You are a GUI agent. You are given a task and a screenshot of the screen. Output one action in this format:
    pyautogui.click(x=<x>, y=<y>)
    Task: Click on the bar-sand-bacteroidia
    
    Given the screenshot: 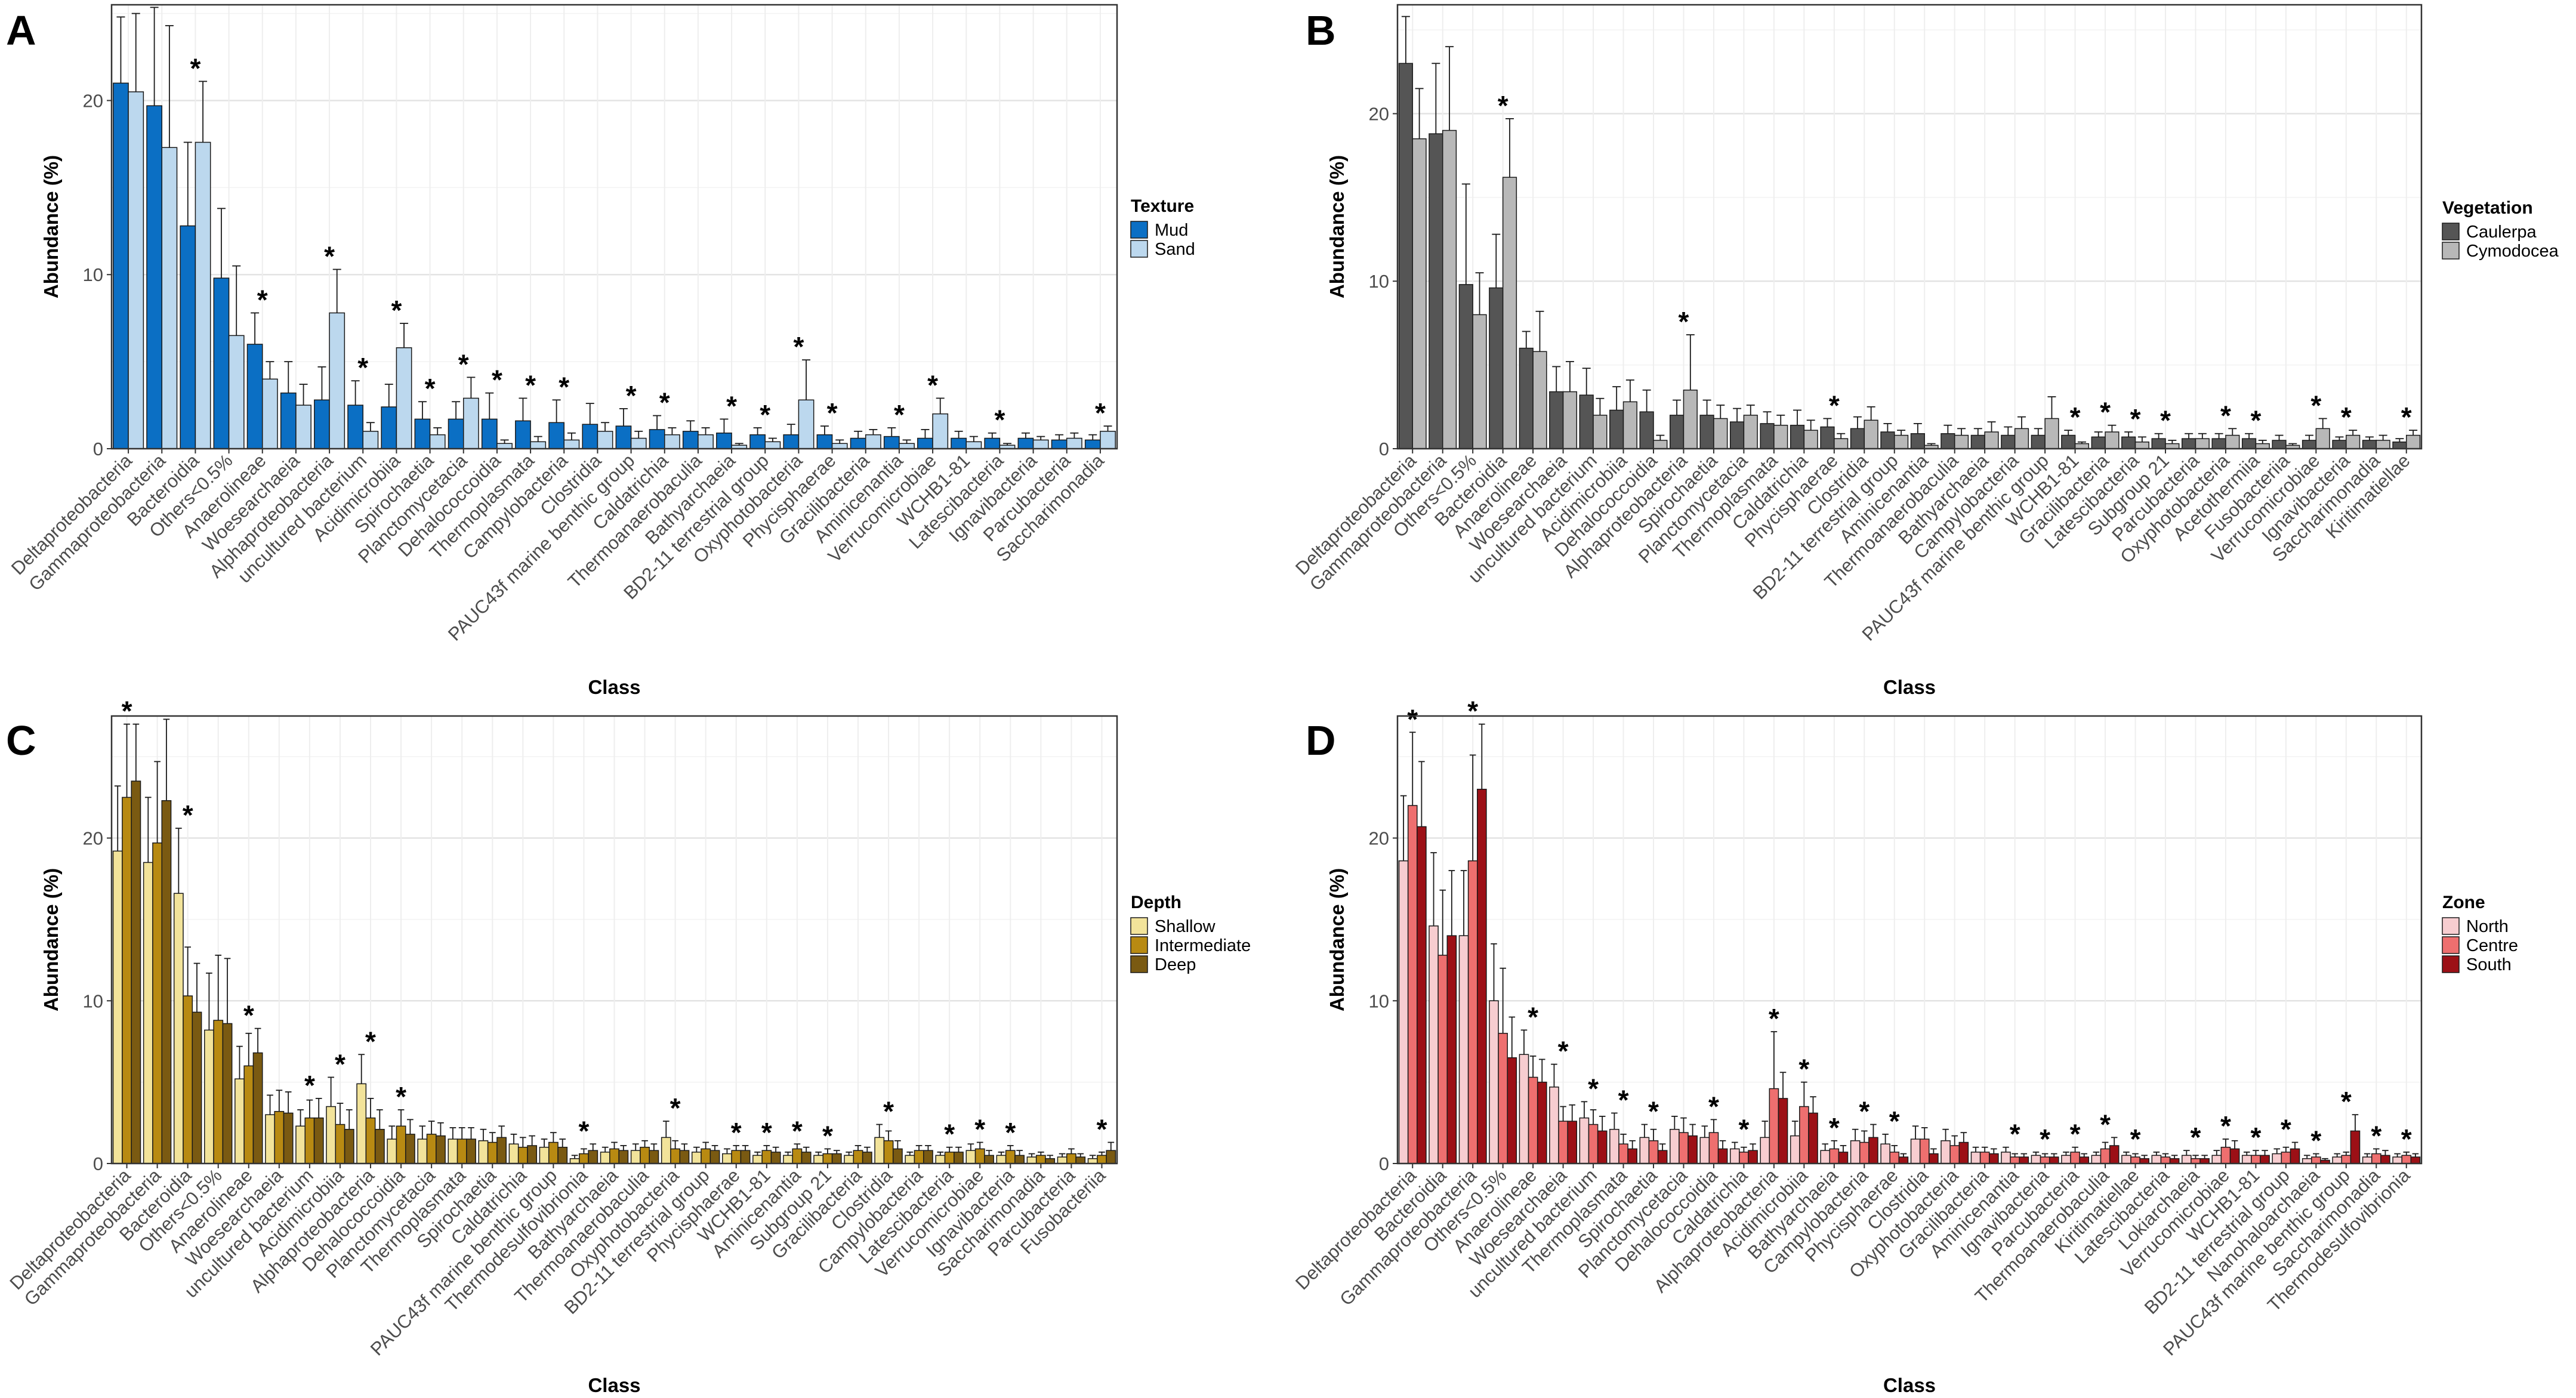 What is the action you would take?
    pyautogui.click(x=203, y=295)
    